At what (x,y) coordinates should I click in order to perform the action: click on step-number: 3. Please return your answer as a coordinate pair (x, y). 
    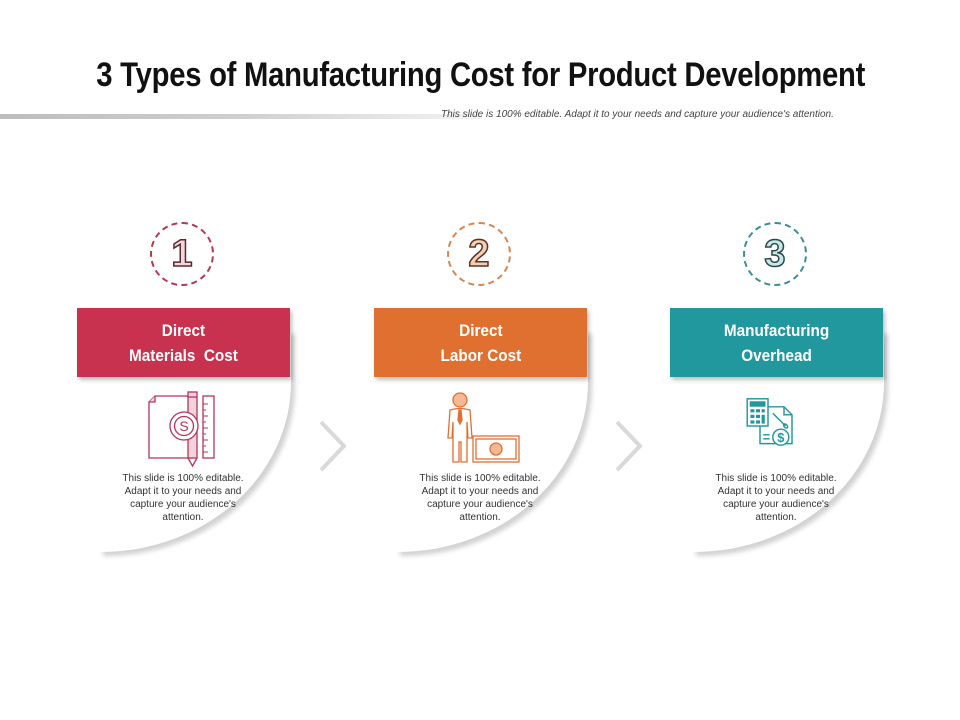
    Looking at the image, I should click on (775, 254).